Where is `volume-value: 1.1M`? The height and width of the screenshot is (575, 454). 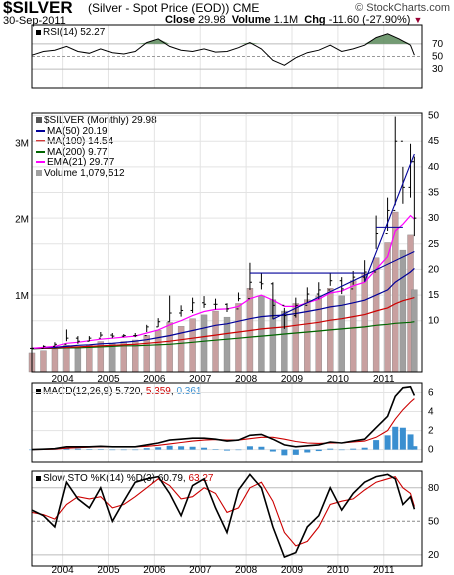
volume-value: 1.1M is located at coordinates (286, 20).